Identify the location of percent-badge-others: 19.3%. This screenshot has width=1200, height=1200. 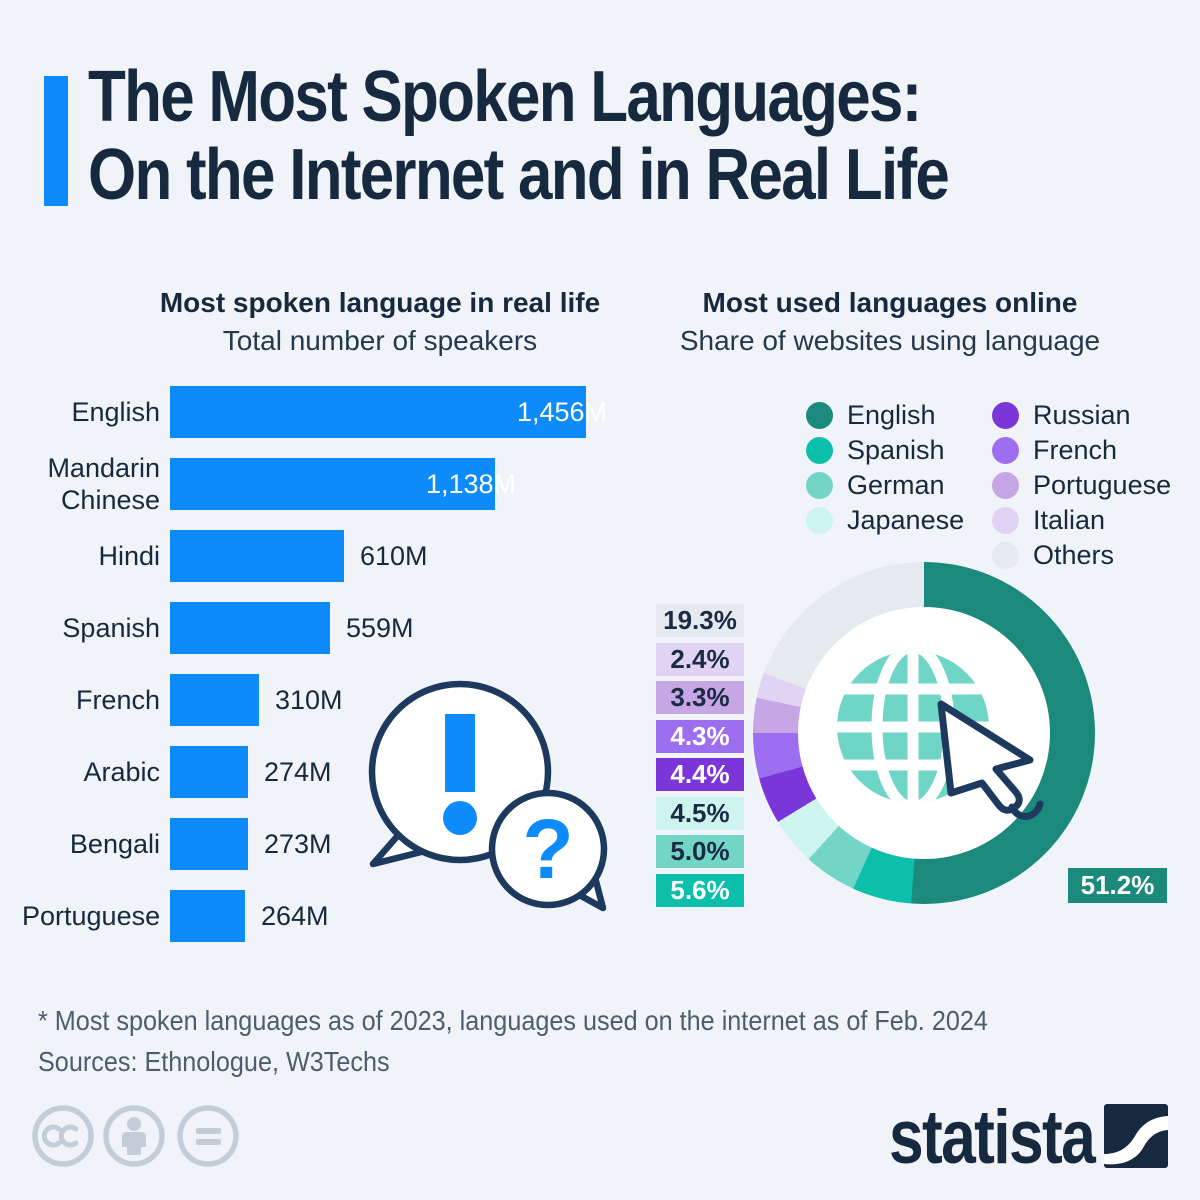
(700, 620).